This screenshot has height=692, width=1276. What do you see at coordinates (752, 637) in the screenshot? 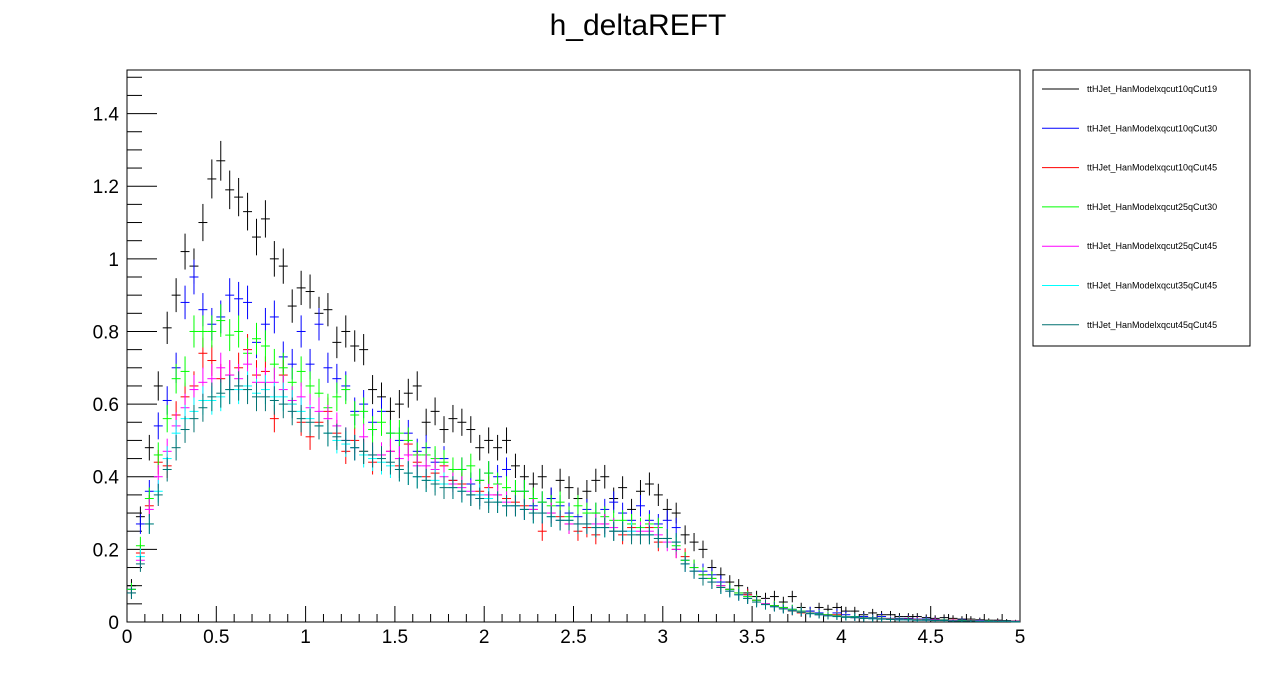
I see `x-tick-label: 3.5` at bounding box center [752, 637].